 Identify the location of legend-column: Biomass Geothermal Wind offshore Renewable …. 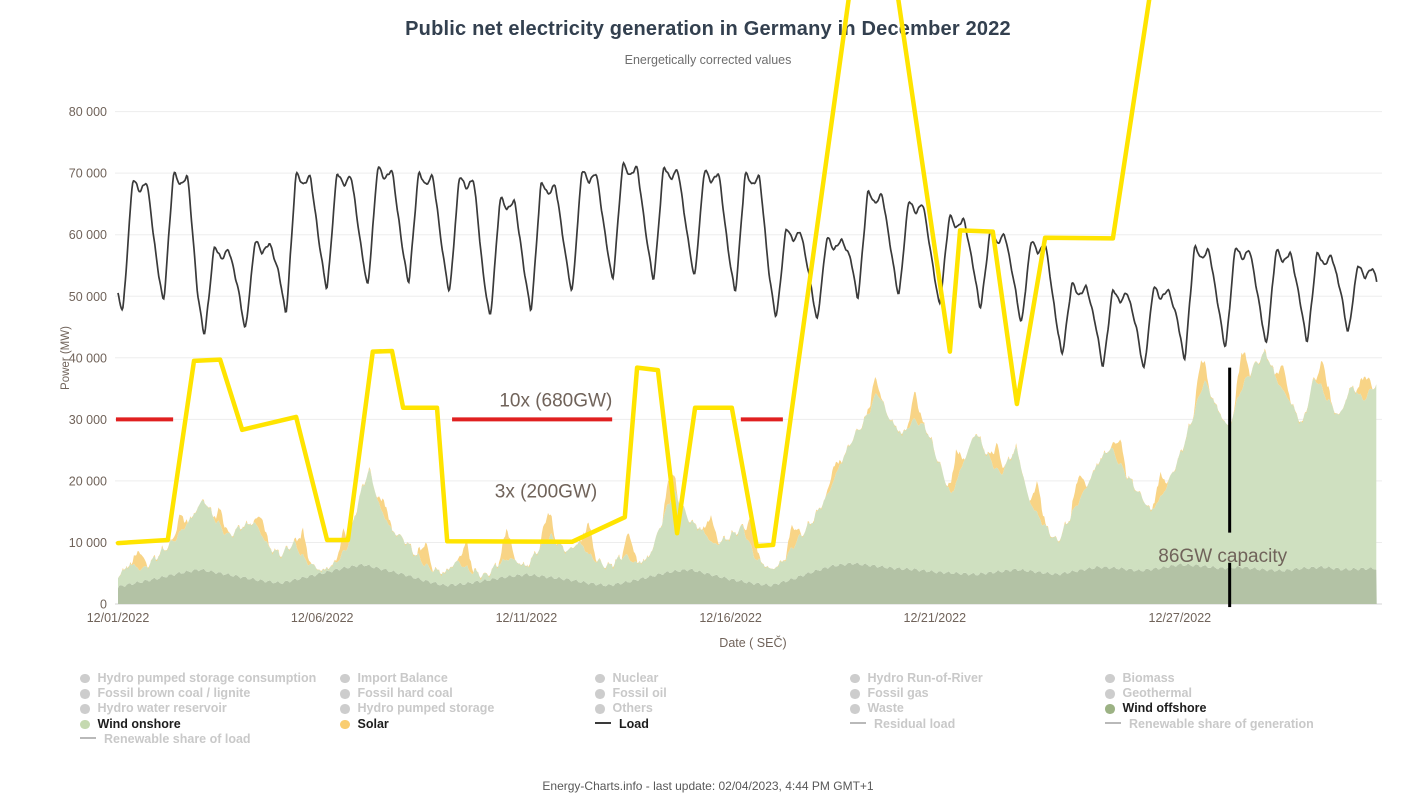
(1209, 701).